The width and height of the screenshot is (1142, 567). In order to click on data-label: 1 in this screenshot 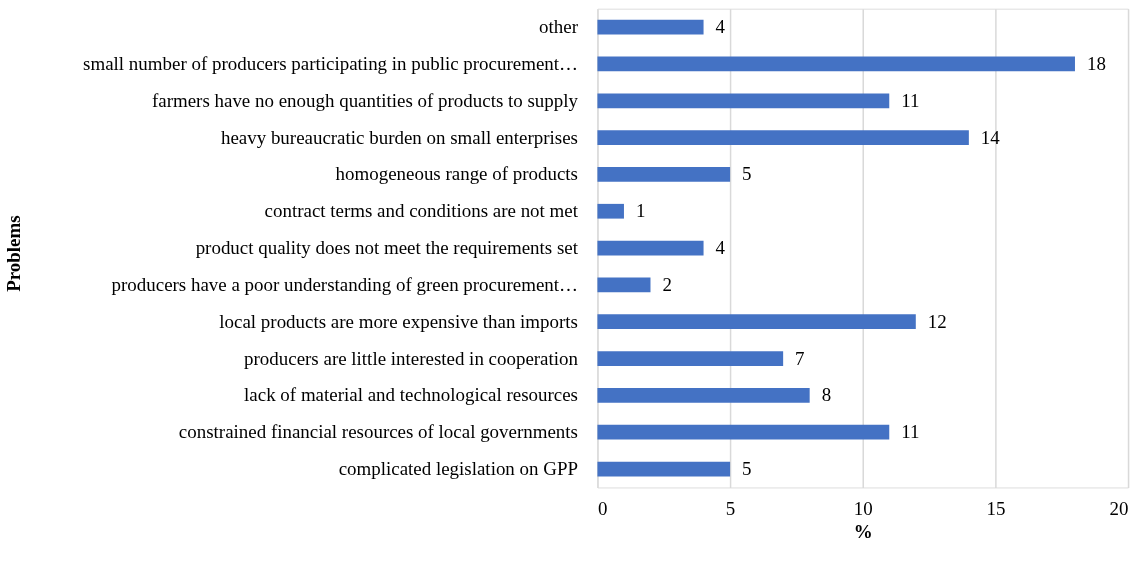, I will do `click(640, 211)`.